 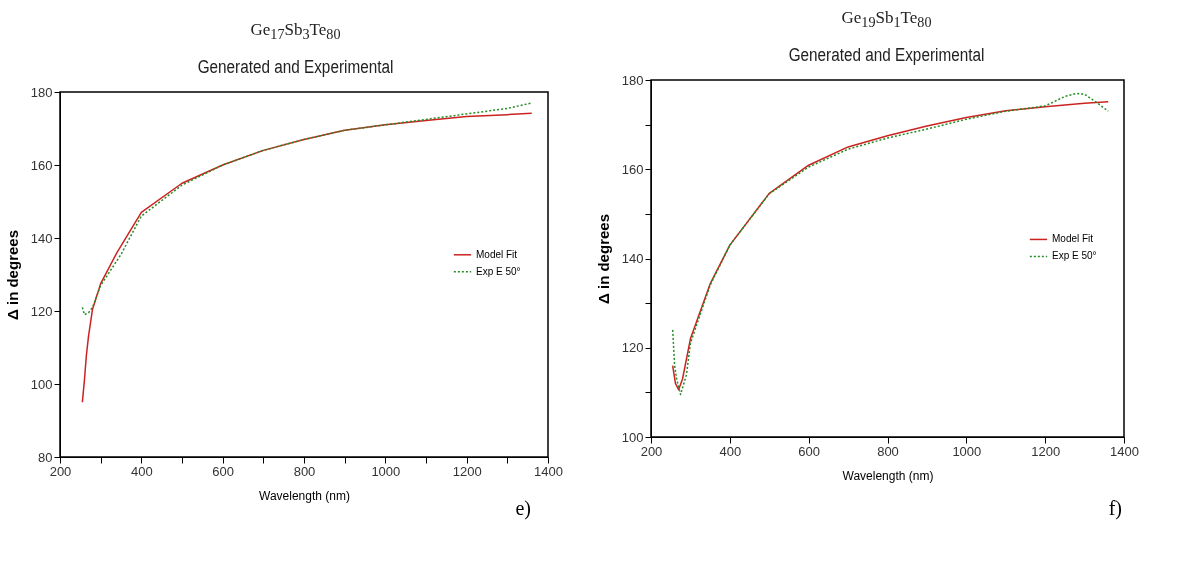 I want to click on text: f), so click(x=1115, y=509).